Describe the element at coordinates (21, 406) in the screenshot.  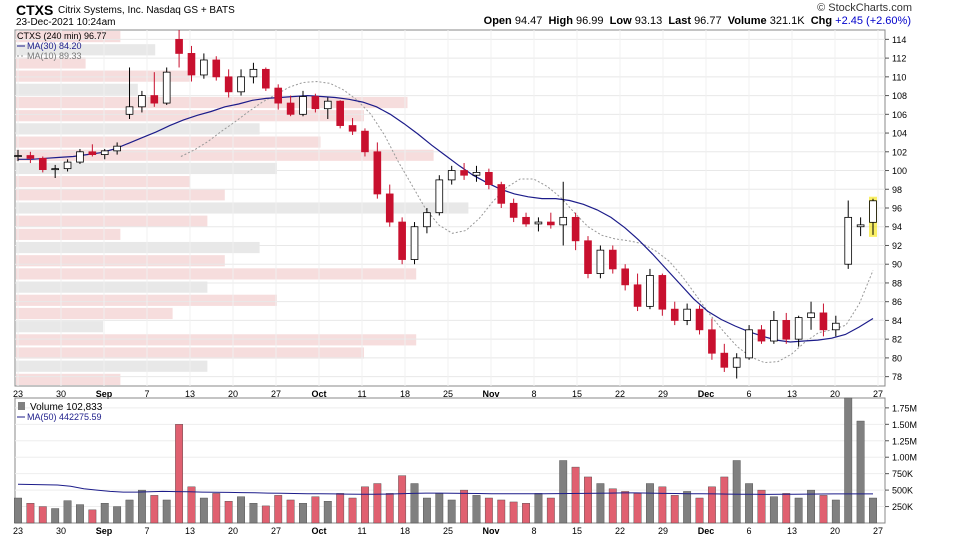
I see `legend-volume-swatch` at that location.